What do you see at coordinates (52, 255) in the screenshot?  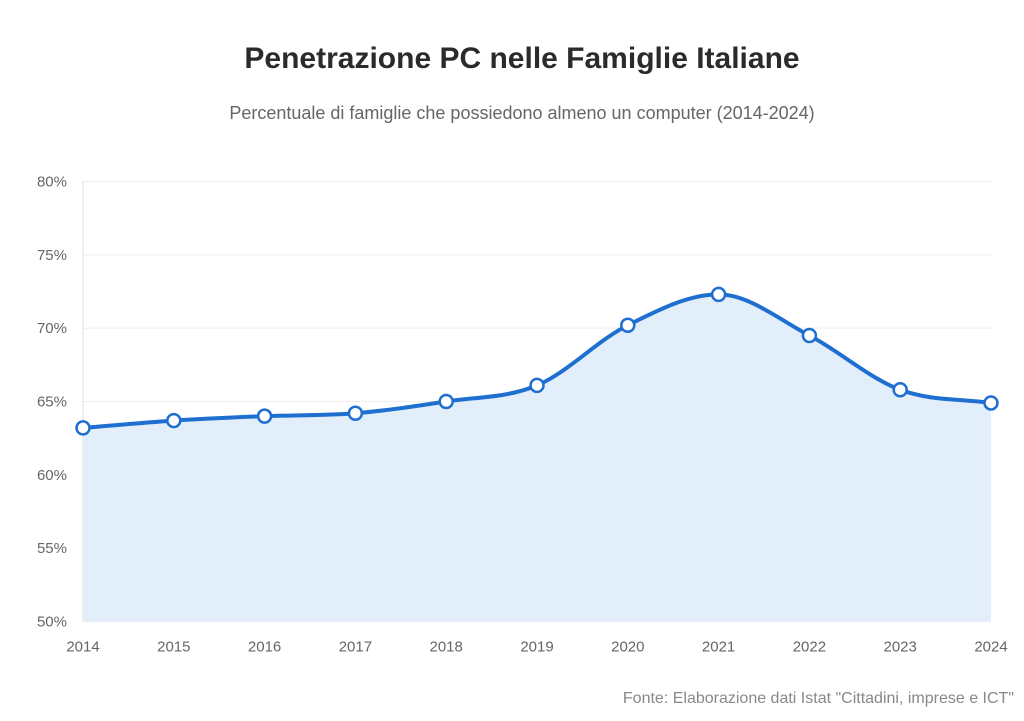 I see `y-tick-label: 75%` at bounding box center [52, 255].